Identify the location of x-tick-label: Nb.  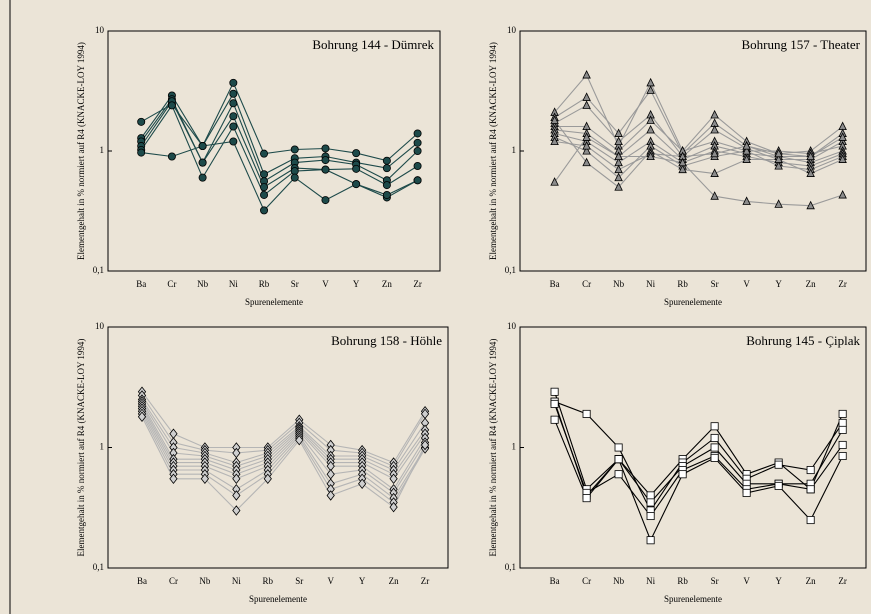
(618, 284).